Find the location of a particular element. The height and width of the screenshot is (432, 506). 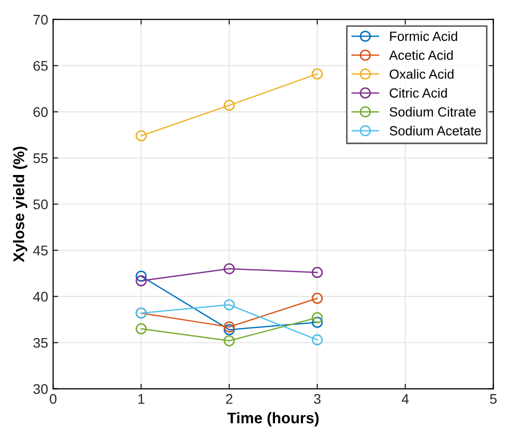

x-tick-label: 3 is located at coordinates (317, 399).